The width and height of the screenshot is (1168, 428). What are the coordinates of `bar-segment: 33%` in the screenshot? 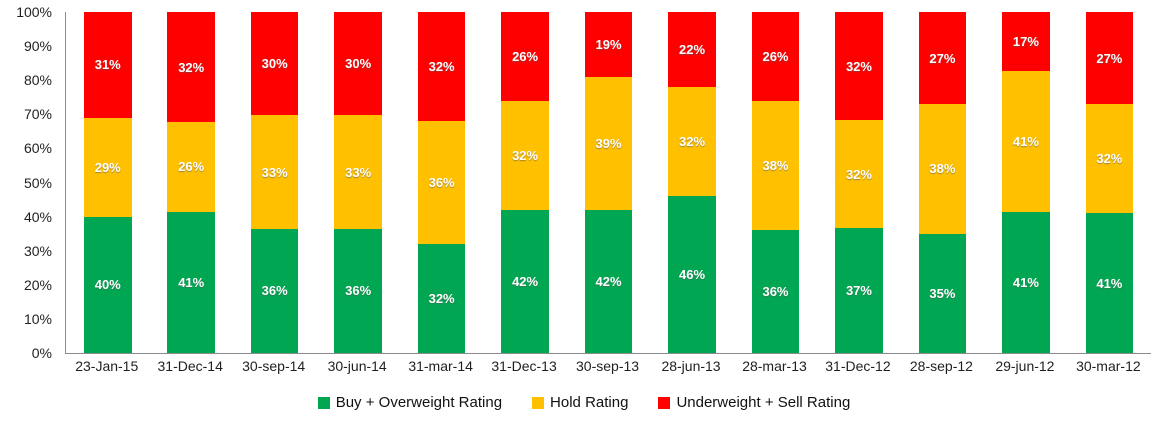 It's located at (274, 172).